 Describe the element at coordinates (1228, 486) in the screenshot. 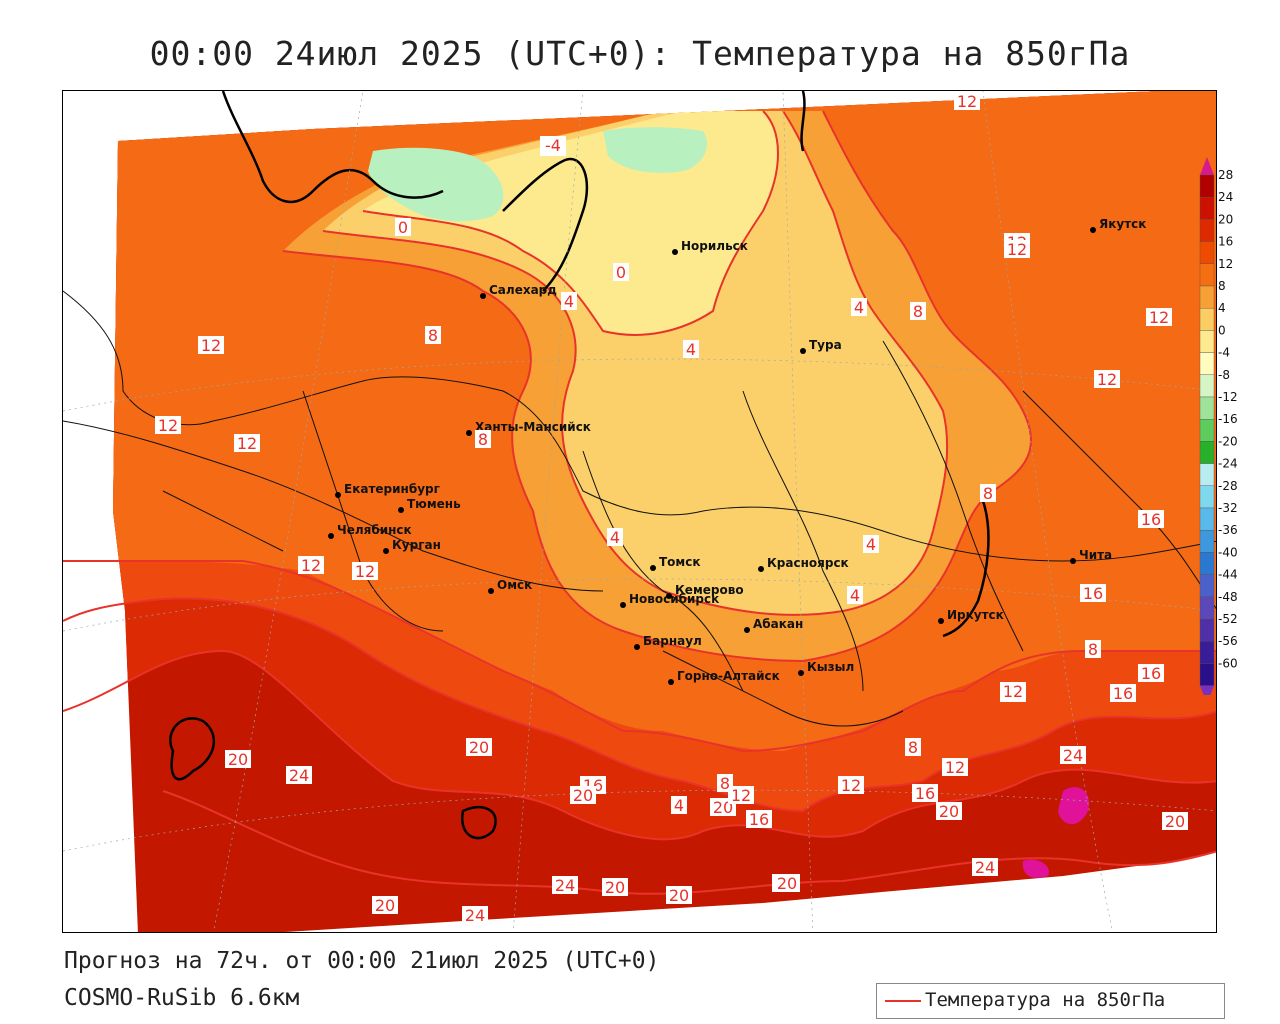

I see `colorbar-tick-label: -28` at that location.